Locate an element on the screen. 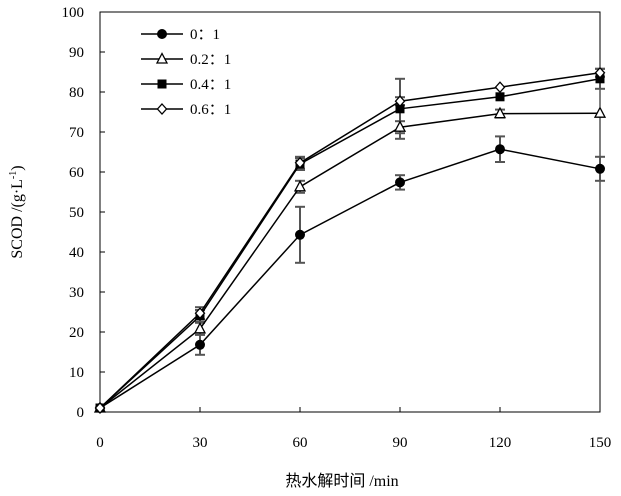 The width and height of the screenshot is (621, 496). x-tick-label: 0 is located at coordinates (100, 443).